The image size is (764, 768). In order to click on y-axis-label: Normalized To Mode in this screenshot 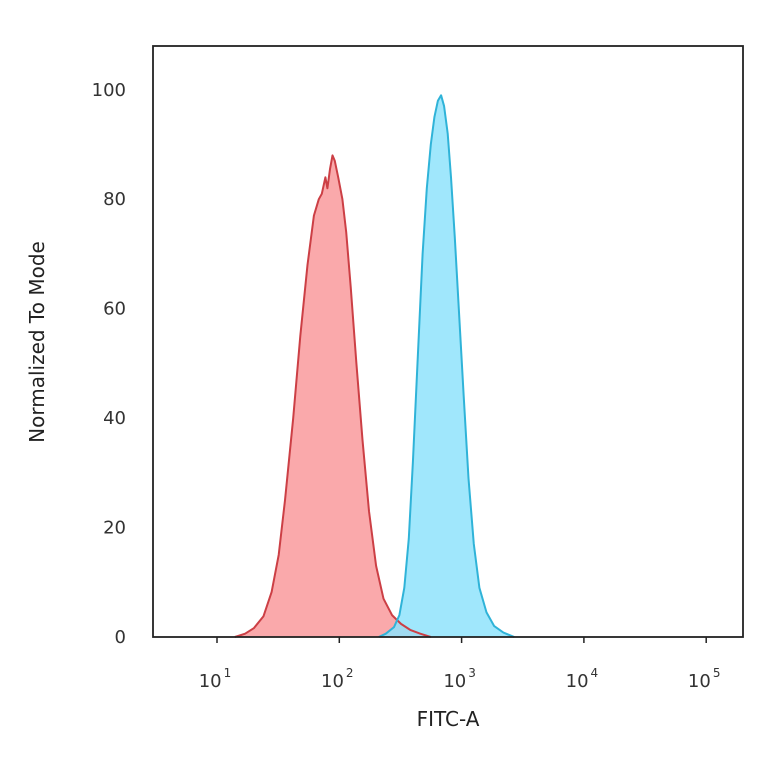, I will do `click(37, 342)`.